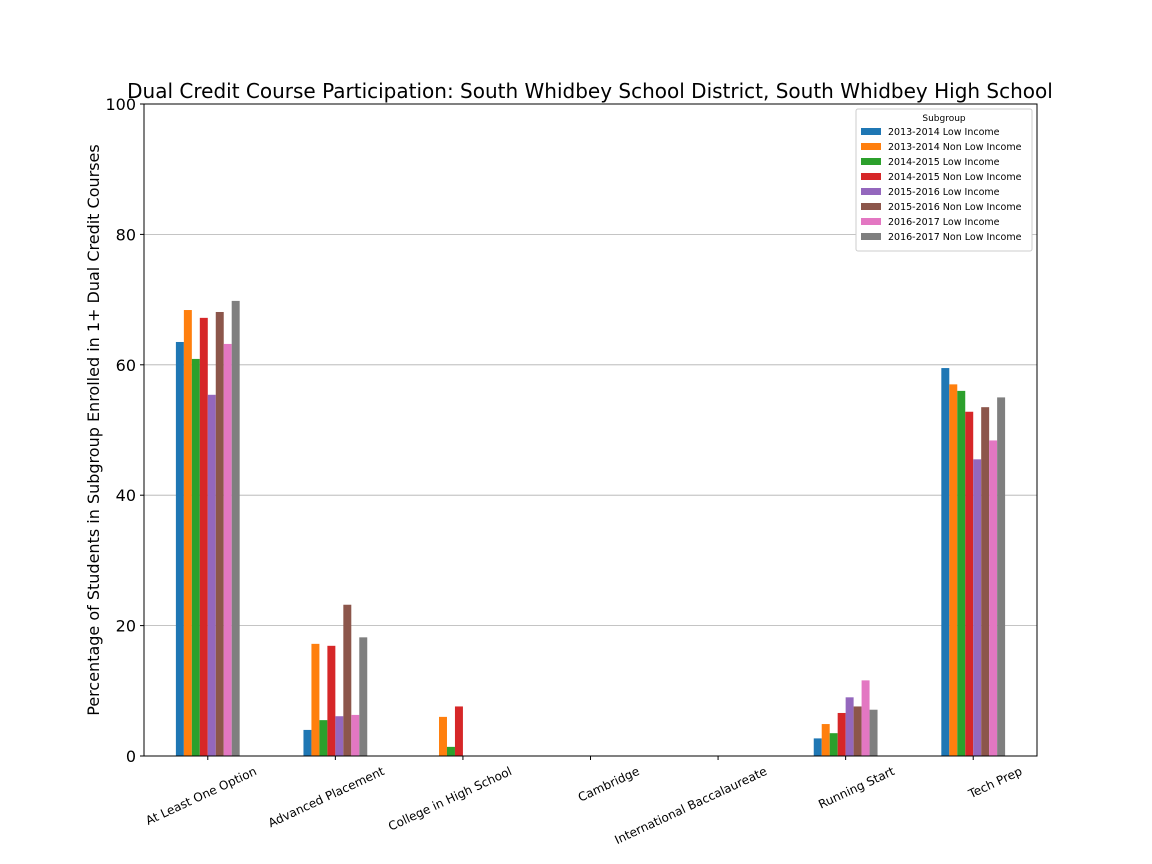  I want to click on legend-label: 2015-2016 Low Income, so click(944, 192).